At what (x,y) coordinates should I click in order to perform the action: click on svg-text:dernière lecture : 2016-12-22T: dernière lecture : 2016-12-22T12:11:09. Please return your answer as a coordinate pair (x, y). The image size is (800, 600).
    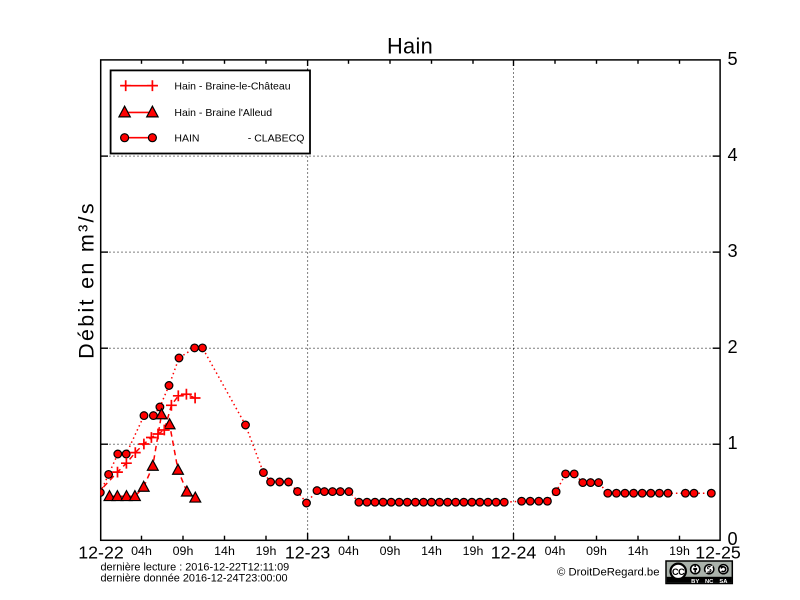
    Looking at the image, I should click on (195, 567).